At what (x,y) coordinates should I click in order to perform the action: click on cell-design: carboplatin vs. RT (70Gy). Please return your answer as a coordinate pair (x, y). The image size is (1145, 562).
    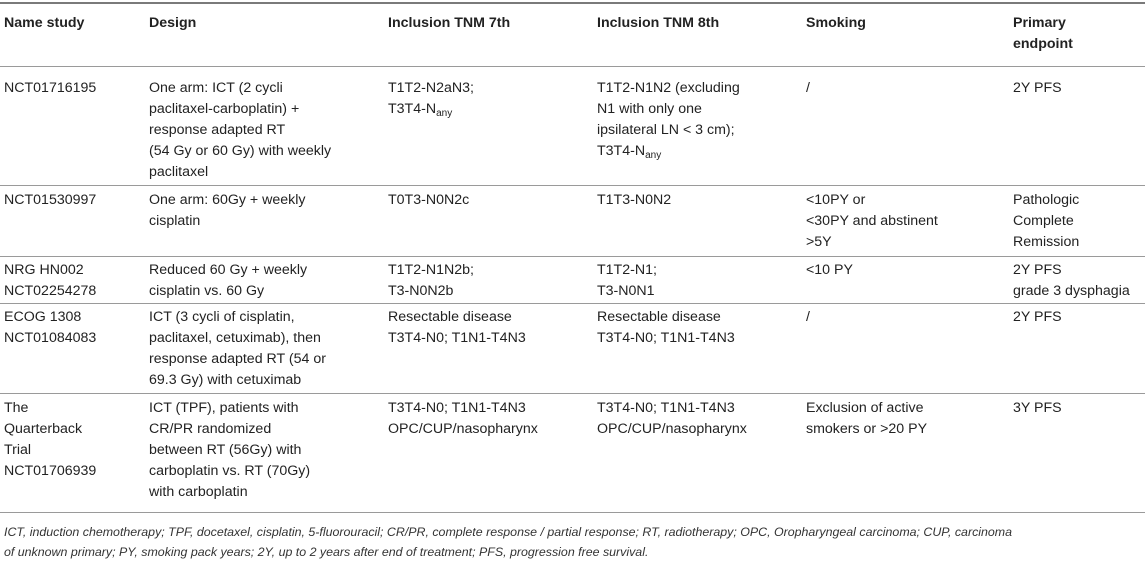
    Looking at the image, I should click on (230, 471).